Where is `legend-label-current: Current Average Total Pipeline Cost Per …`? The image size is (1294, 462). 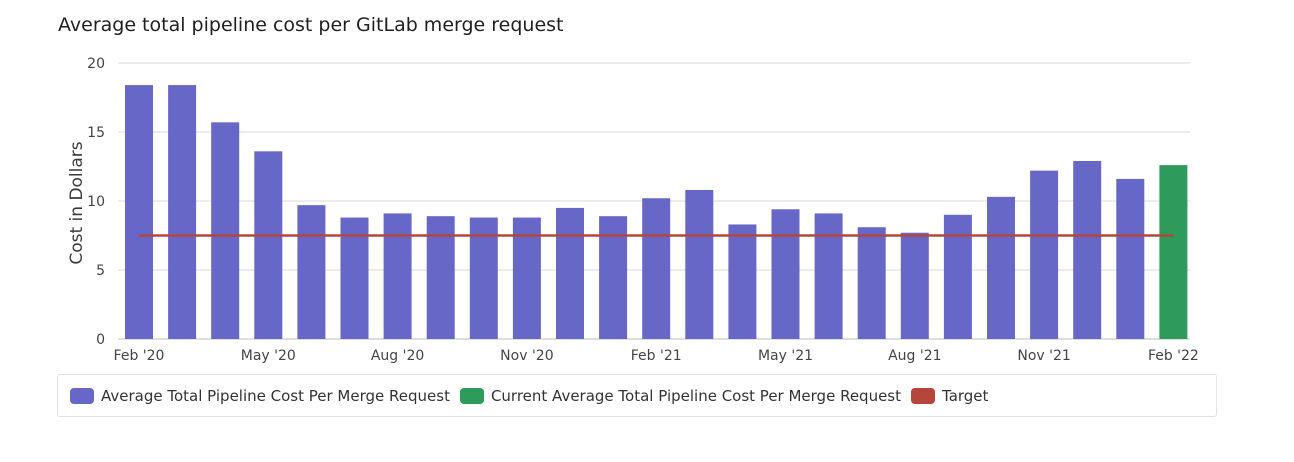 legend-label-current: Current Average Total Pipeline Cost Per … is located at coordinates (696, 395).